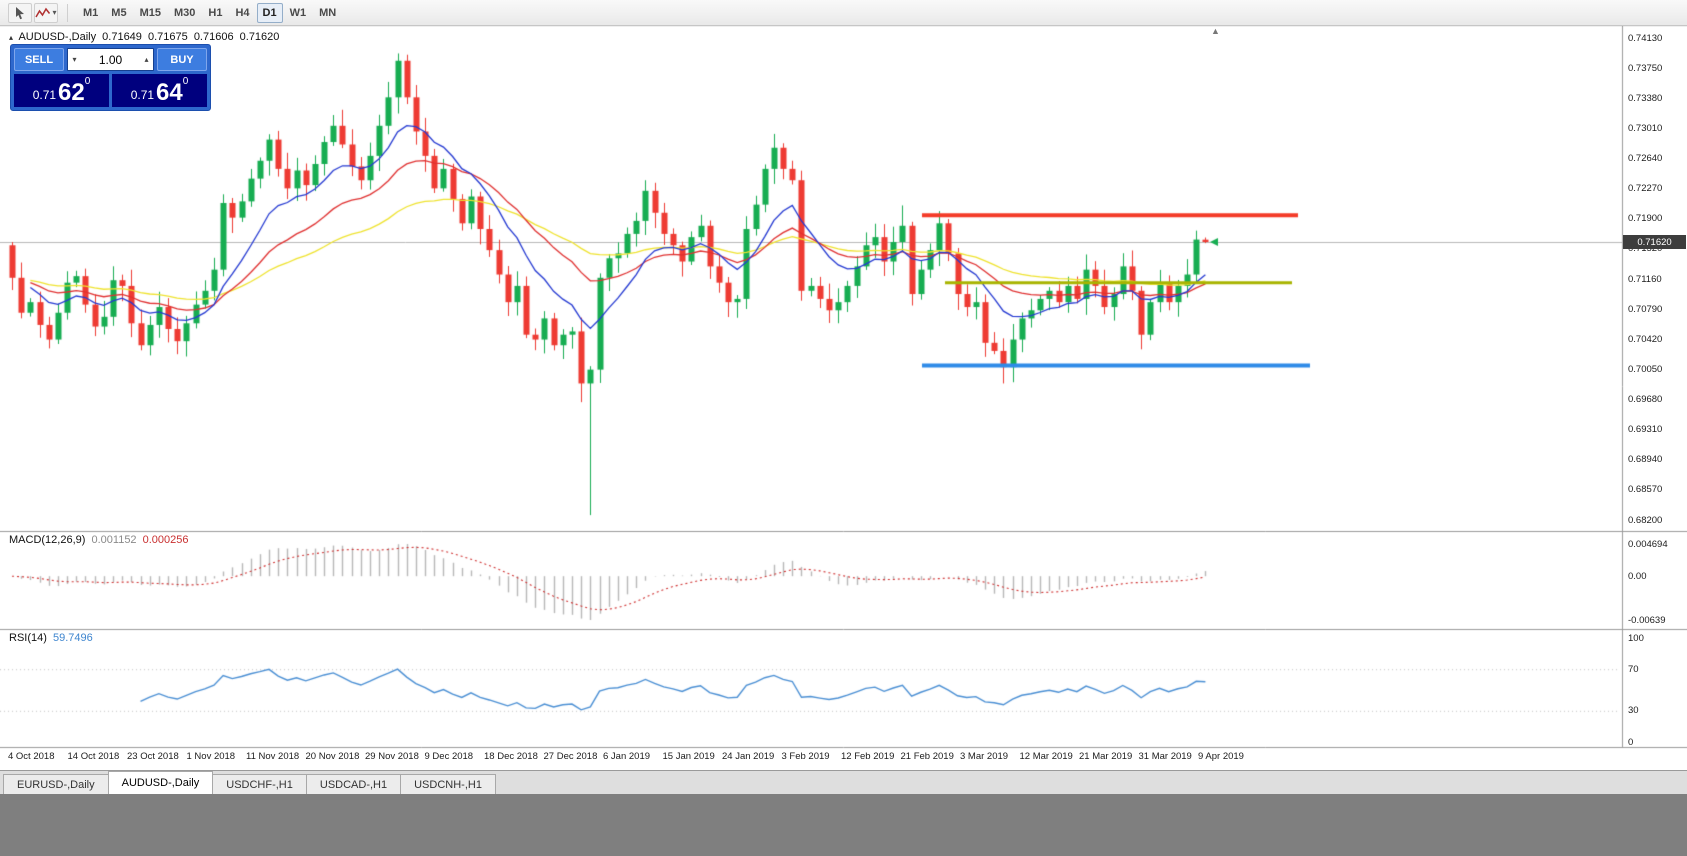 Image resolution: width=1687 pixels, height=856 pixels. I want to click on date-axis-label: 31 Mar 2019, so click(1165, 756).